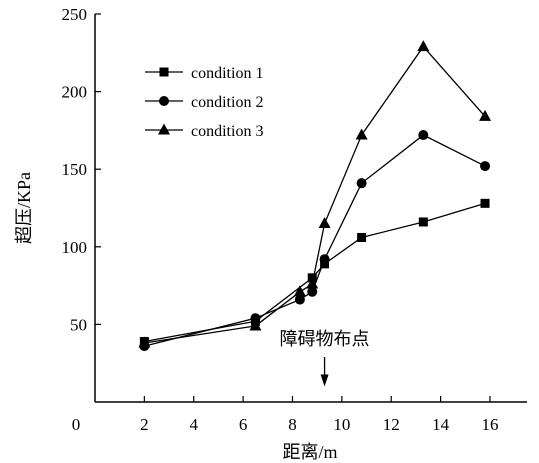 The image size is (539, 463). Describe the element at coordinates (319, 415) in the screenshot. I see `x-ticks: 2 4 6 8 10 12 14 16` at that location.